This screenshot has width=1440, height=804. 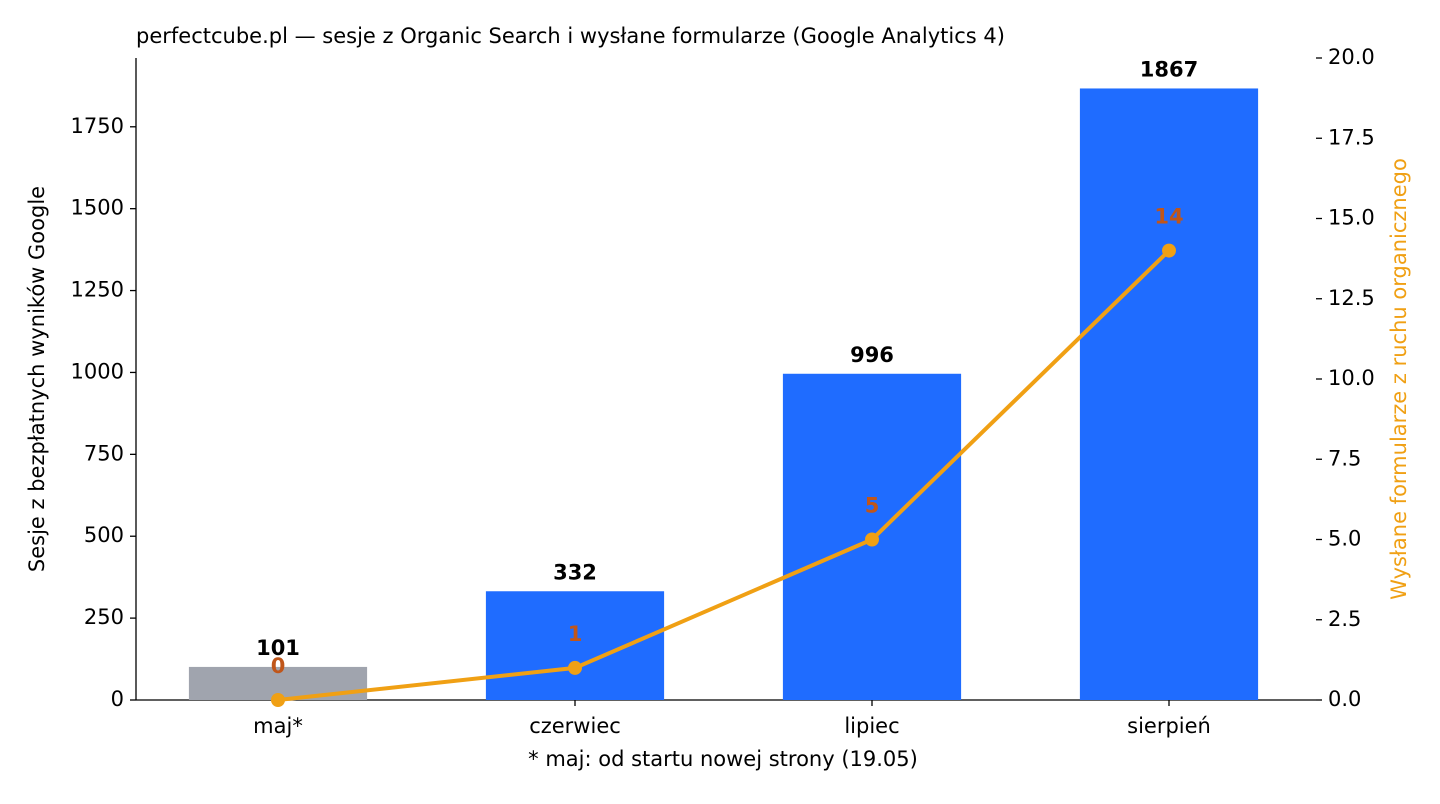 What do you see at coordinates (97, 290) in the screenshot?
I see `y-tick-label: 1250` at bounding box center [97, 290].